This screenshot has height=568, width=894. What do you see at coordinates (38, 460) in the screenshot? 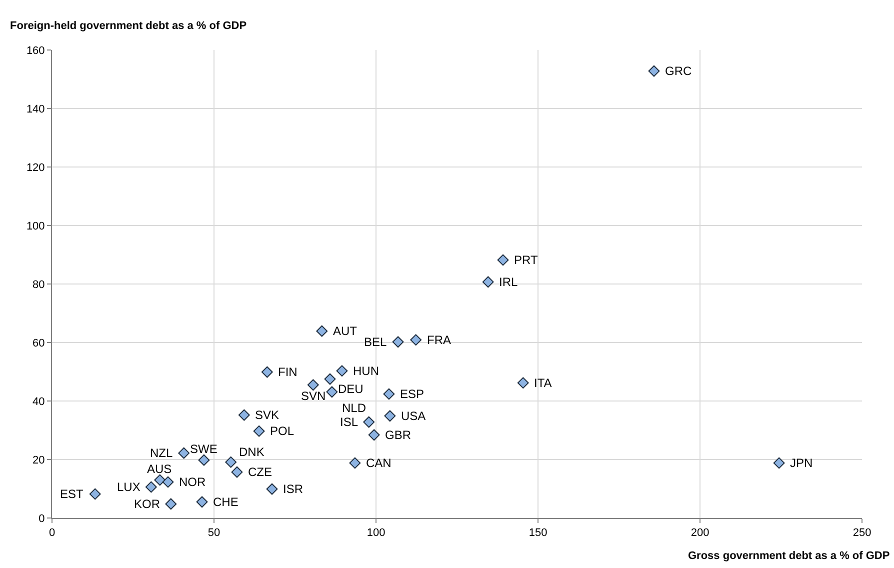
I see `y-tick-label: 20` at bounding box center [38, 460].